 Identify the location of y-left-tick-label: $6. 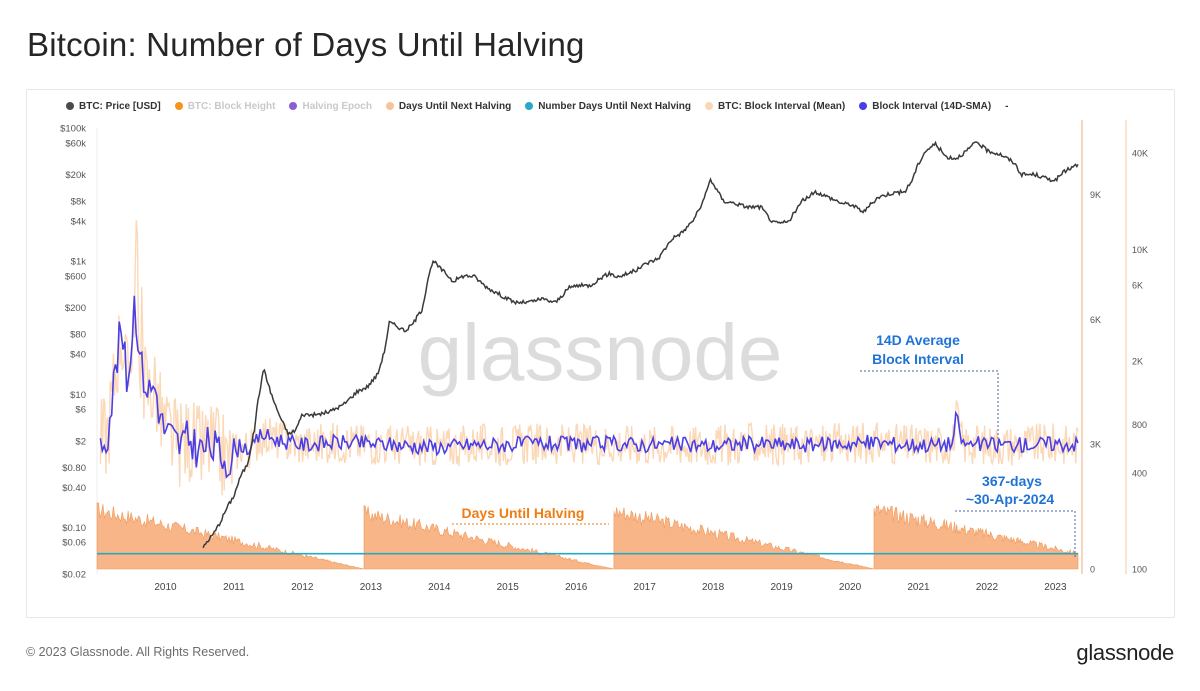
(80, 410).